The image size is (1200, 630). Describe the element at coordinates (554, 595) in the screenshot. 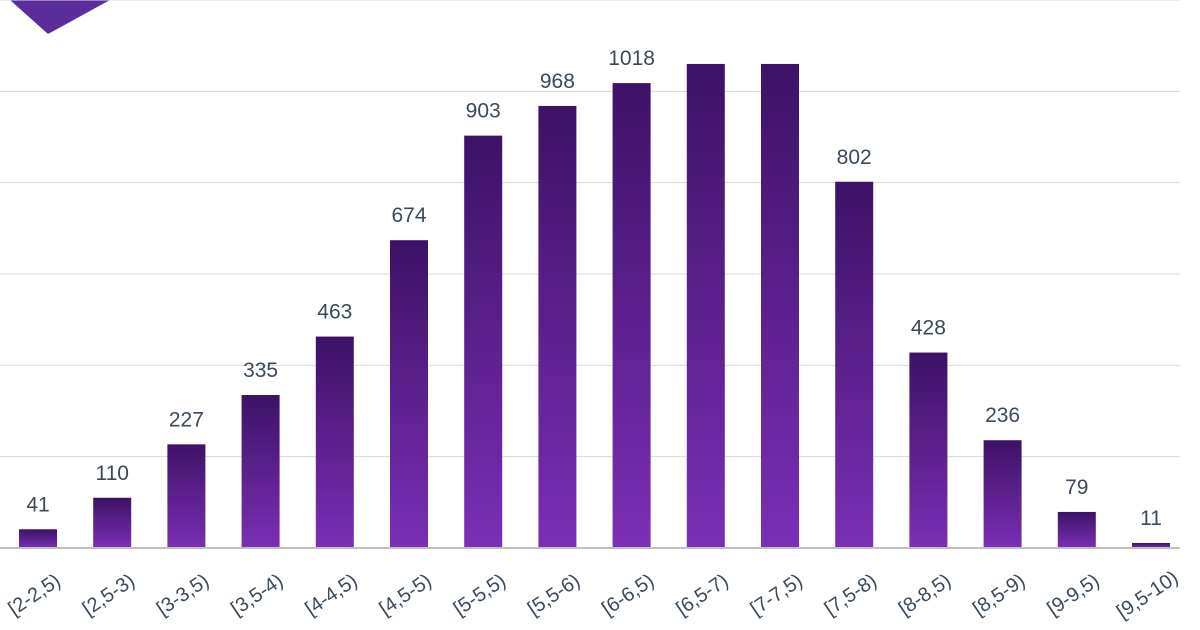

I see `x-tick-label-8: [5,5-6)` at that location.